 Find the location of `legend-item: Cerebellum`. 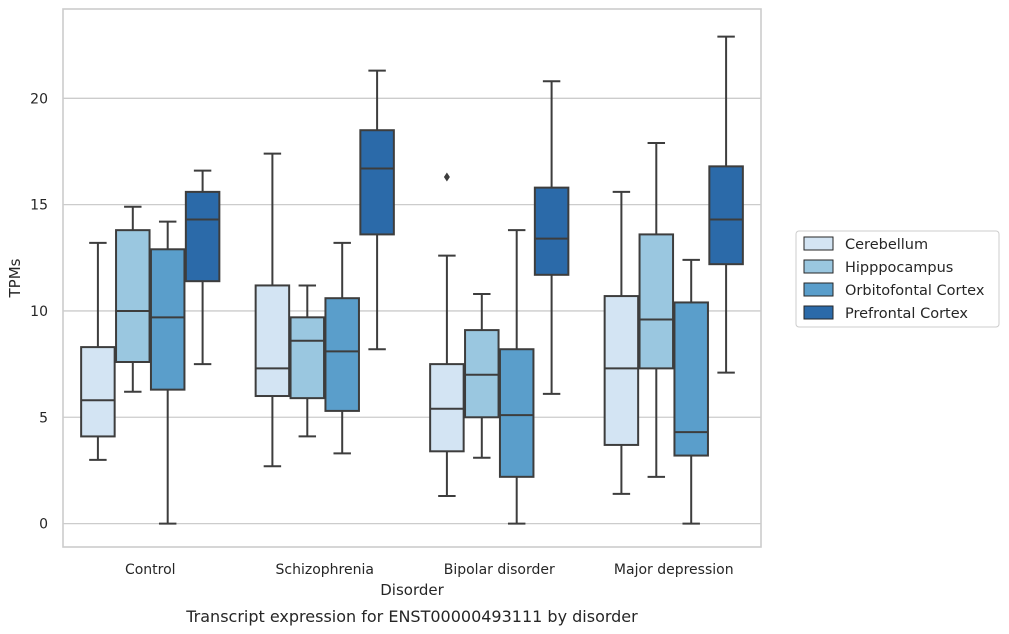

legend-item: Cerebellum is located at coordinates (865, 244).